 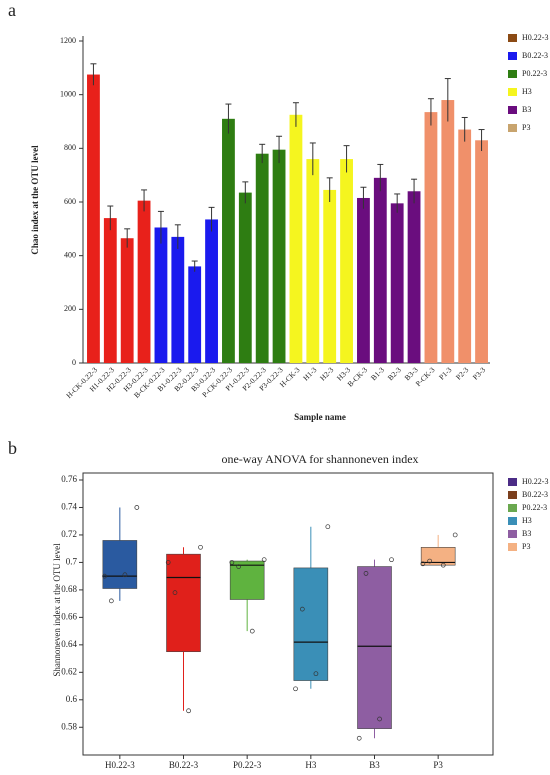 I want to click on y-axis-label: Chao index at the OTU level, so click(x=35, y=200).